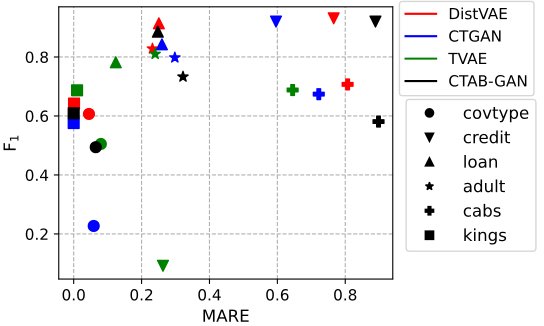 The image size is (544, 326). What do you see at coordinates (11, 143) in the screenshot?
I see `y-axis-title: F$_{1}$` at bounding box center [11, 143].